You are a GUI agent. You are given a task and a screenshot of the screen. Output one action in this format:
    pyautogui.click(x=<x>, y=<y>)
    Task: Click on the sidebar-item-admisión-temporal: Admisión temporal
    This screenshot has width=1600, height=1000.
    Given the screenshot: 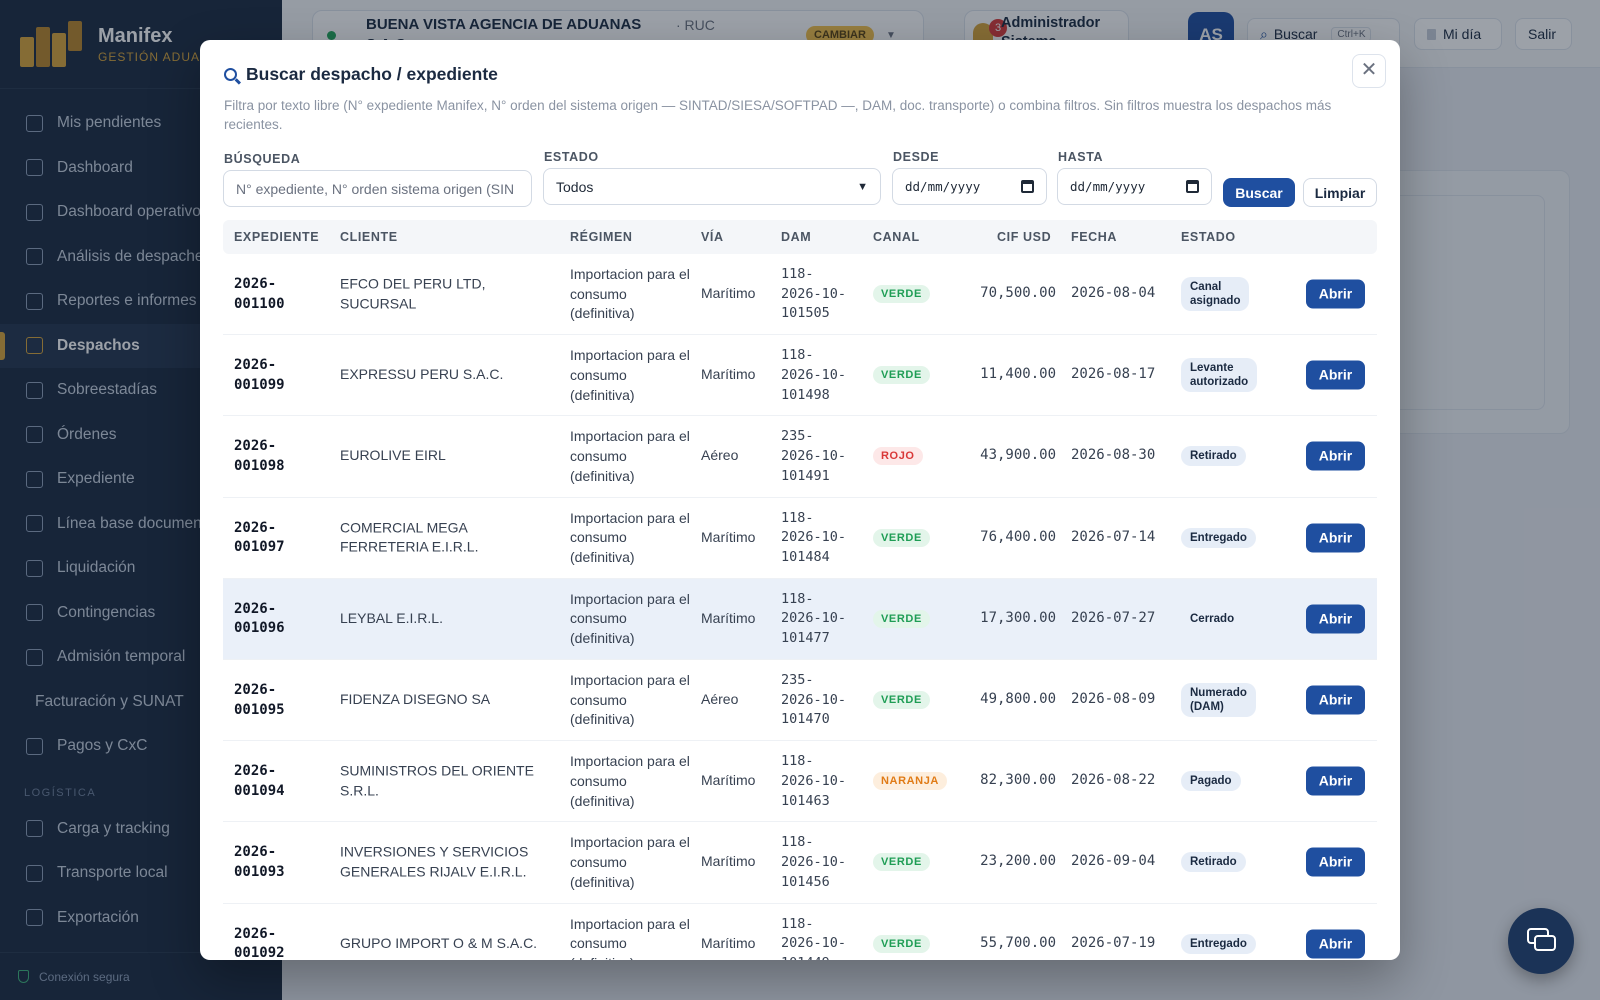 What is the action you would take?
    pyautogui.click(x=141, y=657)
    